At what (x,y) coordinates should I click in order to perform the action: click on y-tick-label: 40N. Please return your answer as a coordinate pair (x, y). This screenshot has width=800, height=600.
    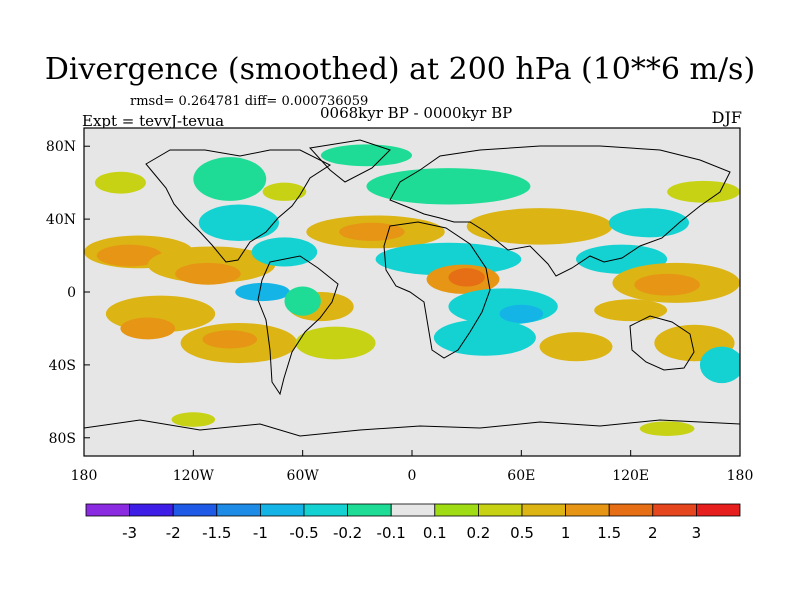
    Looking at the image, I should click on (61, 220).